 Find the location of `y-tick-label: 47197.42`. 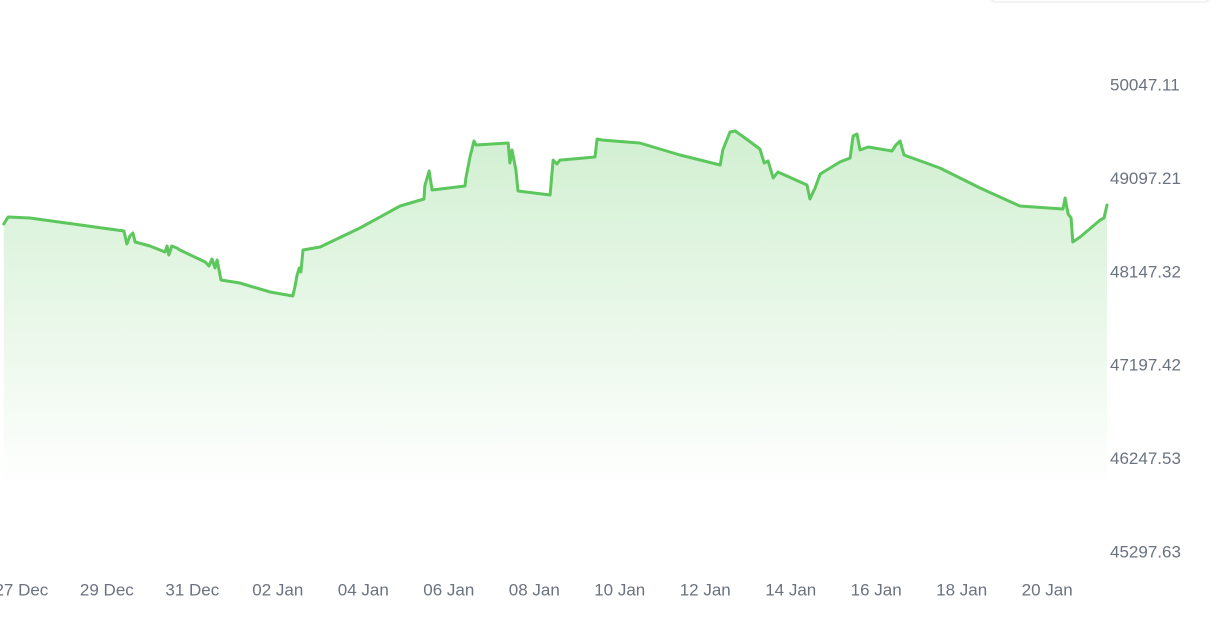

y-tick-label: 47197.42 is located at coordinates (1145, 365).